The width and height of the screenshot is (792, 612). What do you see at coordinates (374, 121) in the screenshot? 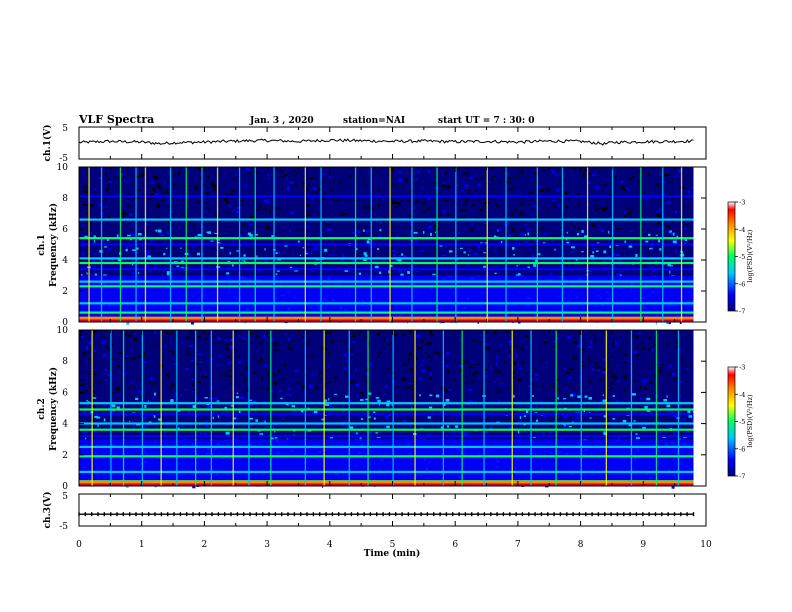
I see `header-station: station=NAI` at bounding box center [374, 121].